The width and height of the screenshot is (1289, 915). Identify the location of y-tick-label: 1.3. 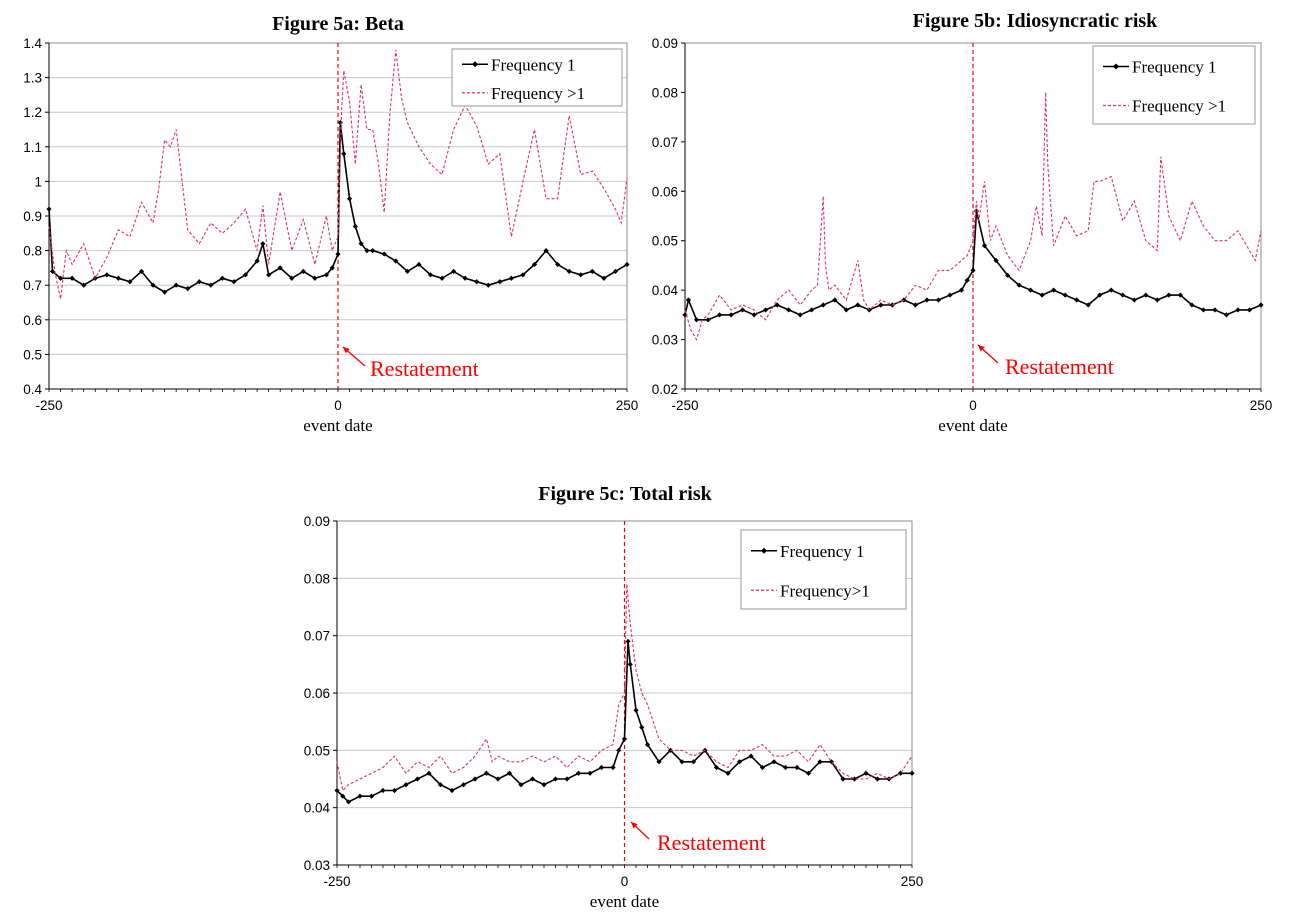
(32, 78).